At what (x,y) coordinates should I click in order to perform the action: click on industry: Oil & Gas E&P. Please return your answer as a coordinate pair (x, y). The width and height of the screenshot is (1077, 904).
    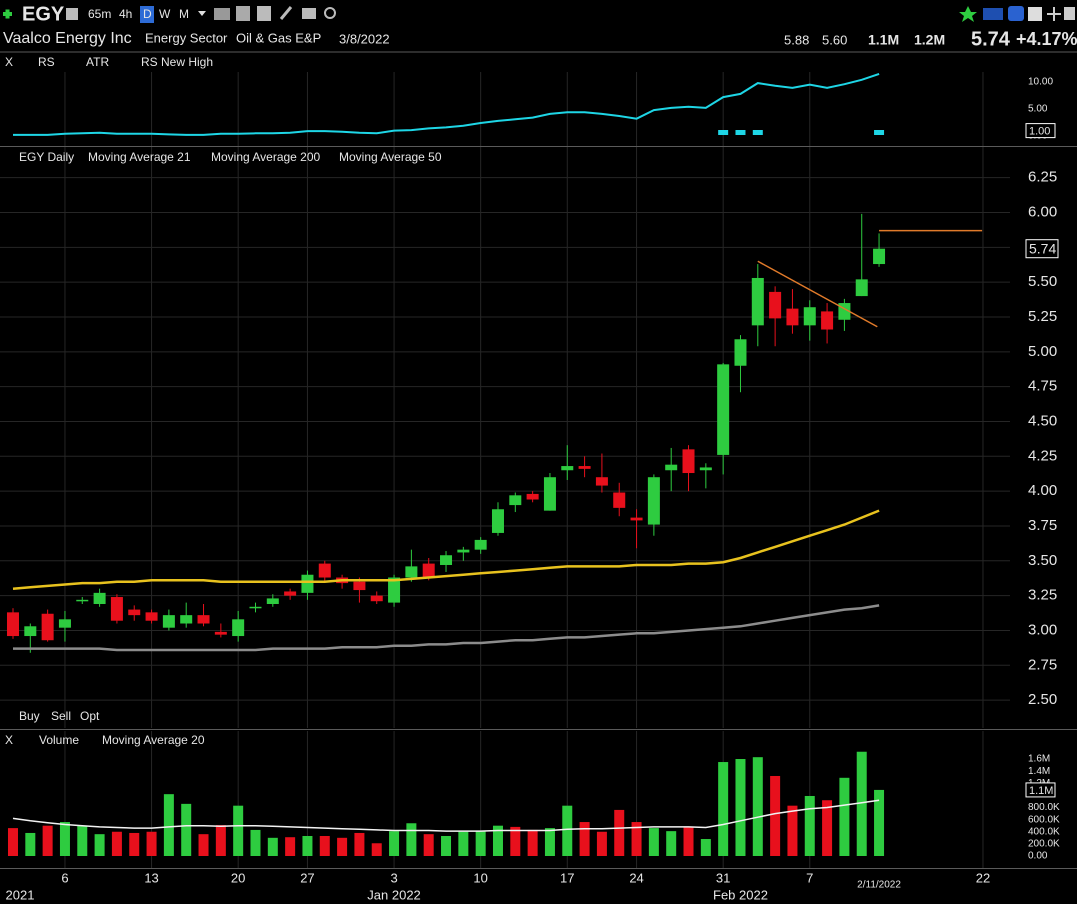
    Looking at the image, I should click on (278, 37).